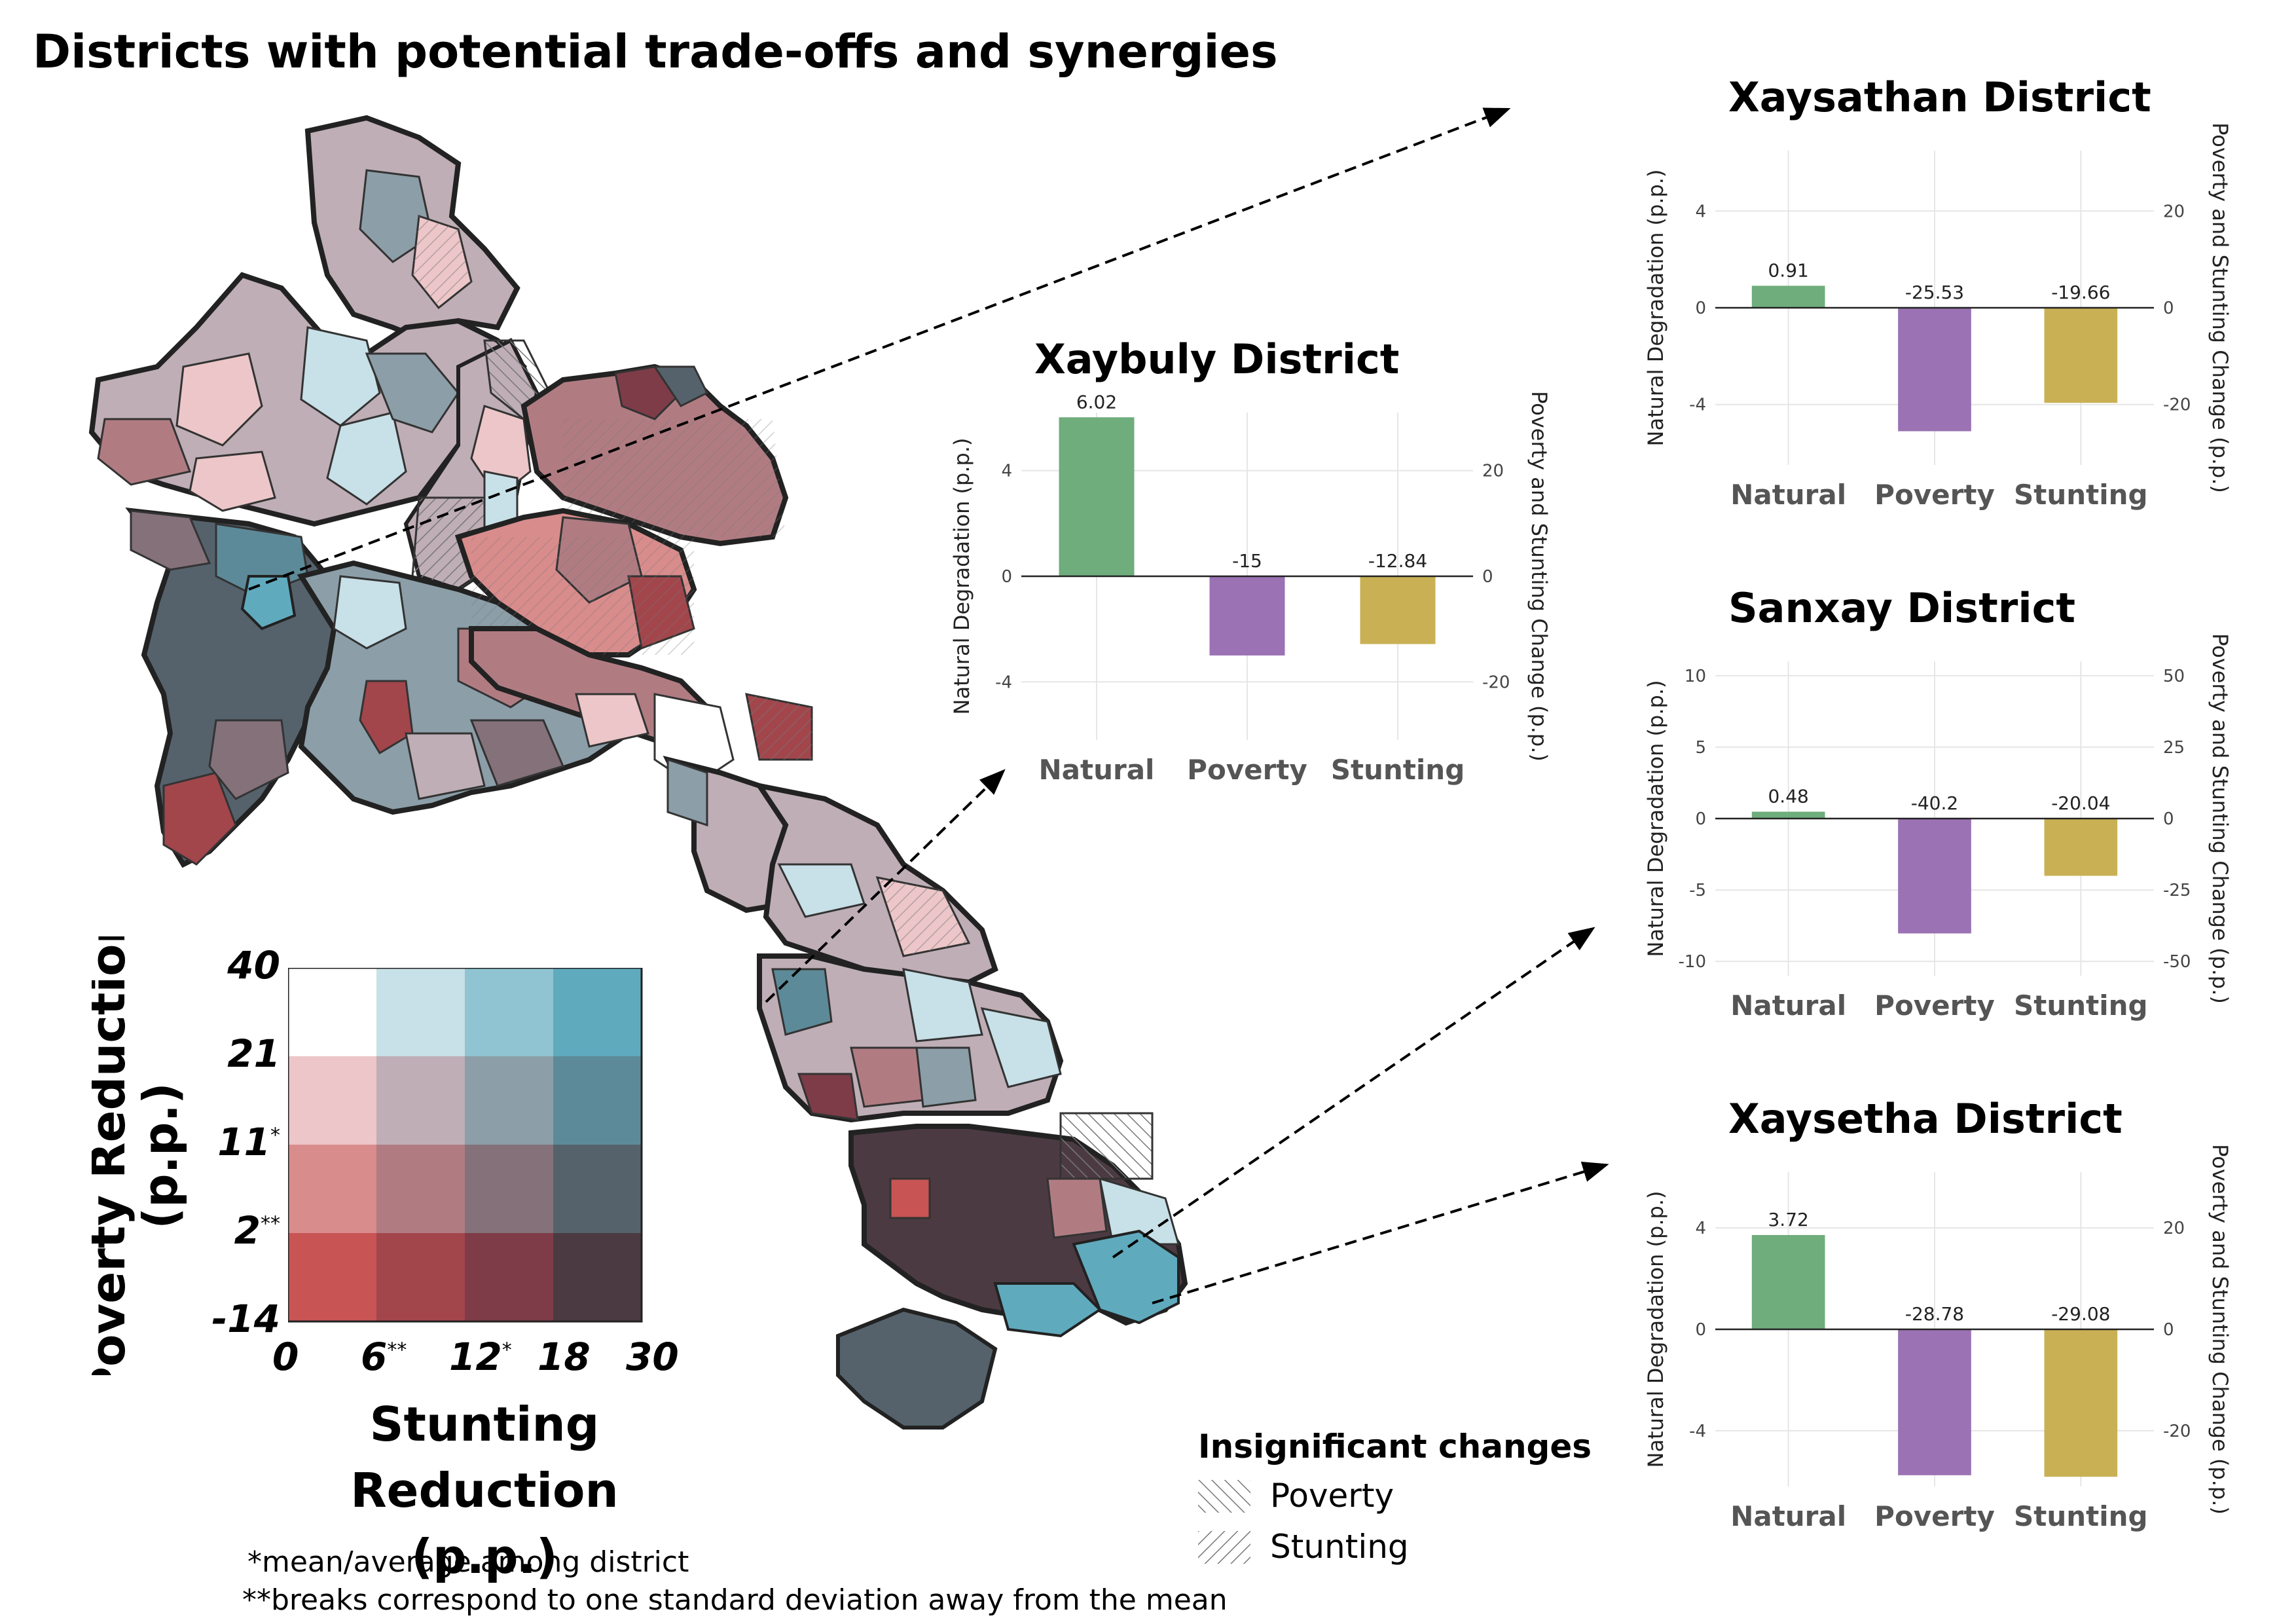 The image size is (2296, 1624). I want to click on legend-y-tick-label: -14, so click(245, 1319).